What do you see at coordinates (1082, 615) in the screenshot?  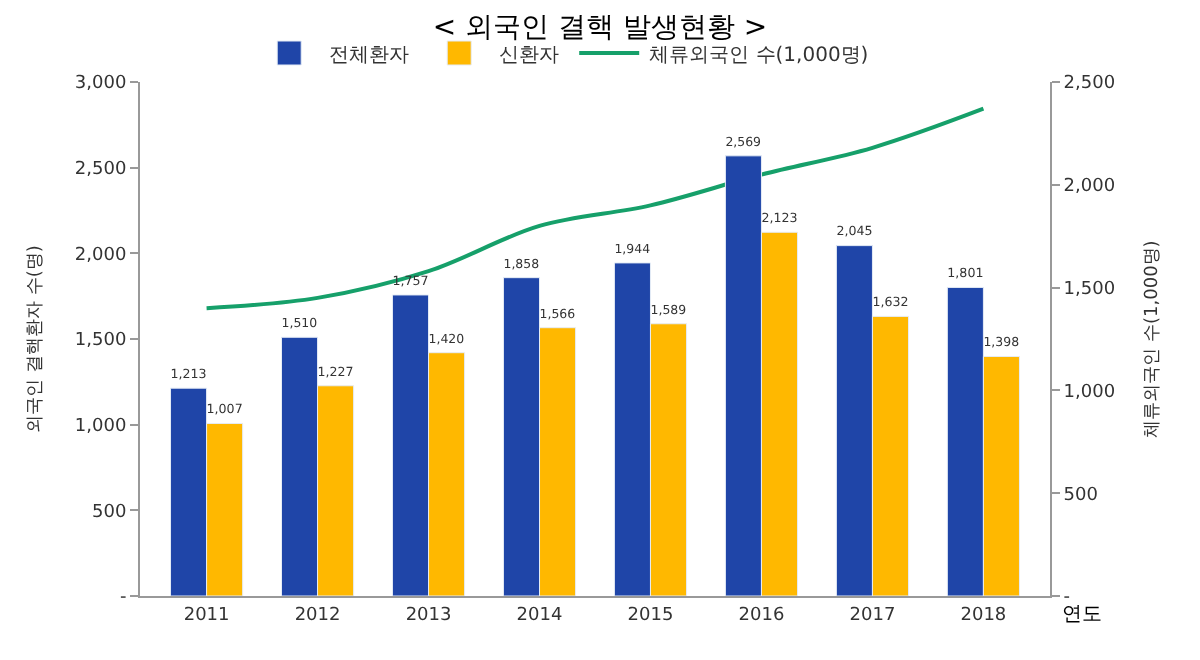 I see `x-axis-title: 연도` at bounding box center [1082, 615].